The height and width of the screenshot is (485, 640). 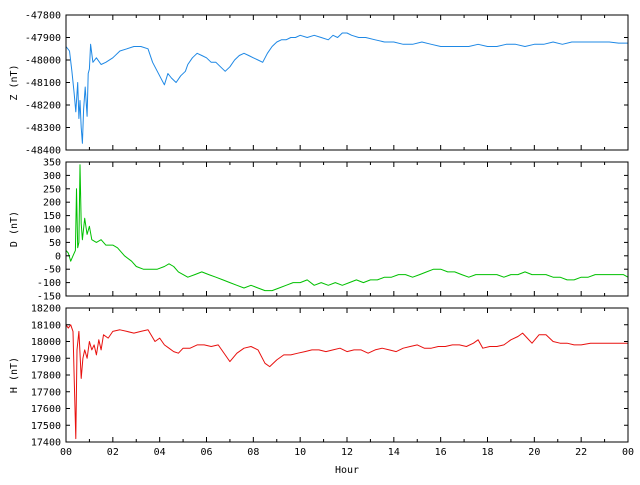 I want to click on h-y-tick-label: 18000, so click(x=46, y=342).